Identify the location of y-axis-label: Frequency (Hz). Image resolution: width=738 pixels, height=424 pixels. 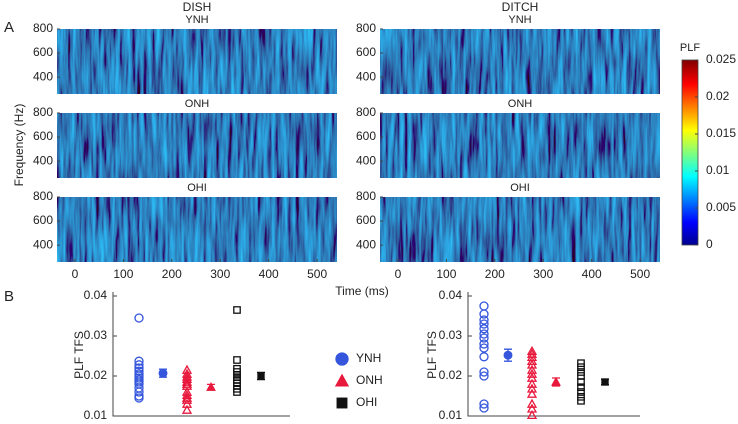
(19, 145).